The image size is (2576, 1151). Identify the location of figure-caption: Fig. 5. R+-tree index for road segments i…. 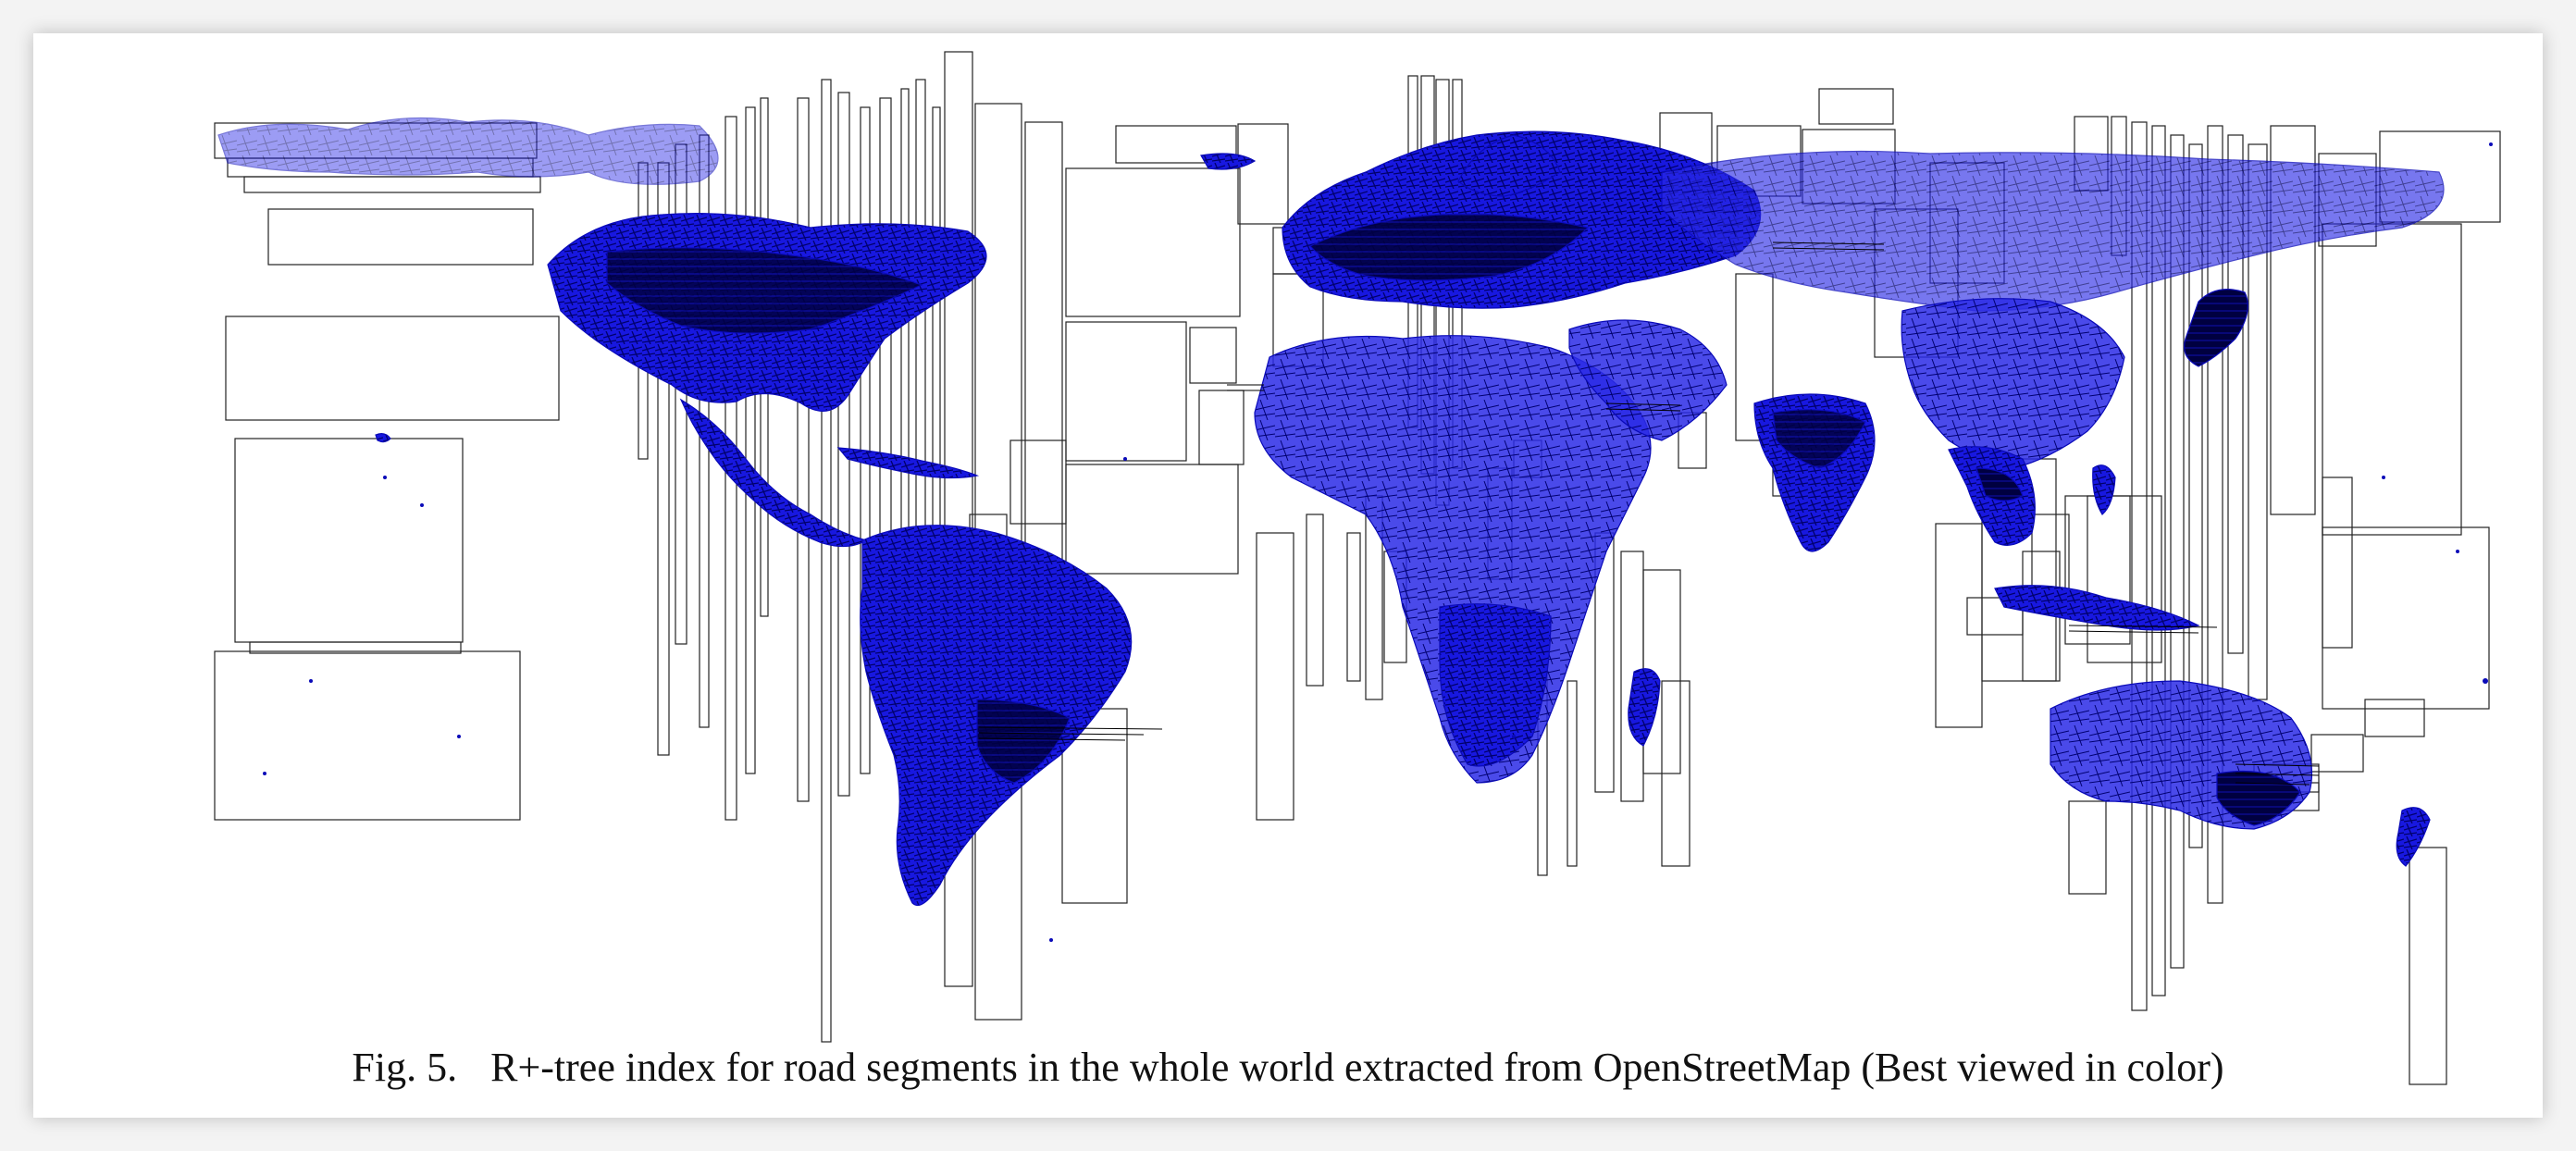
(1288, 1068).